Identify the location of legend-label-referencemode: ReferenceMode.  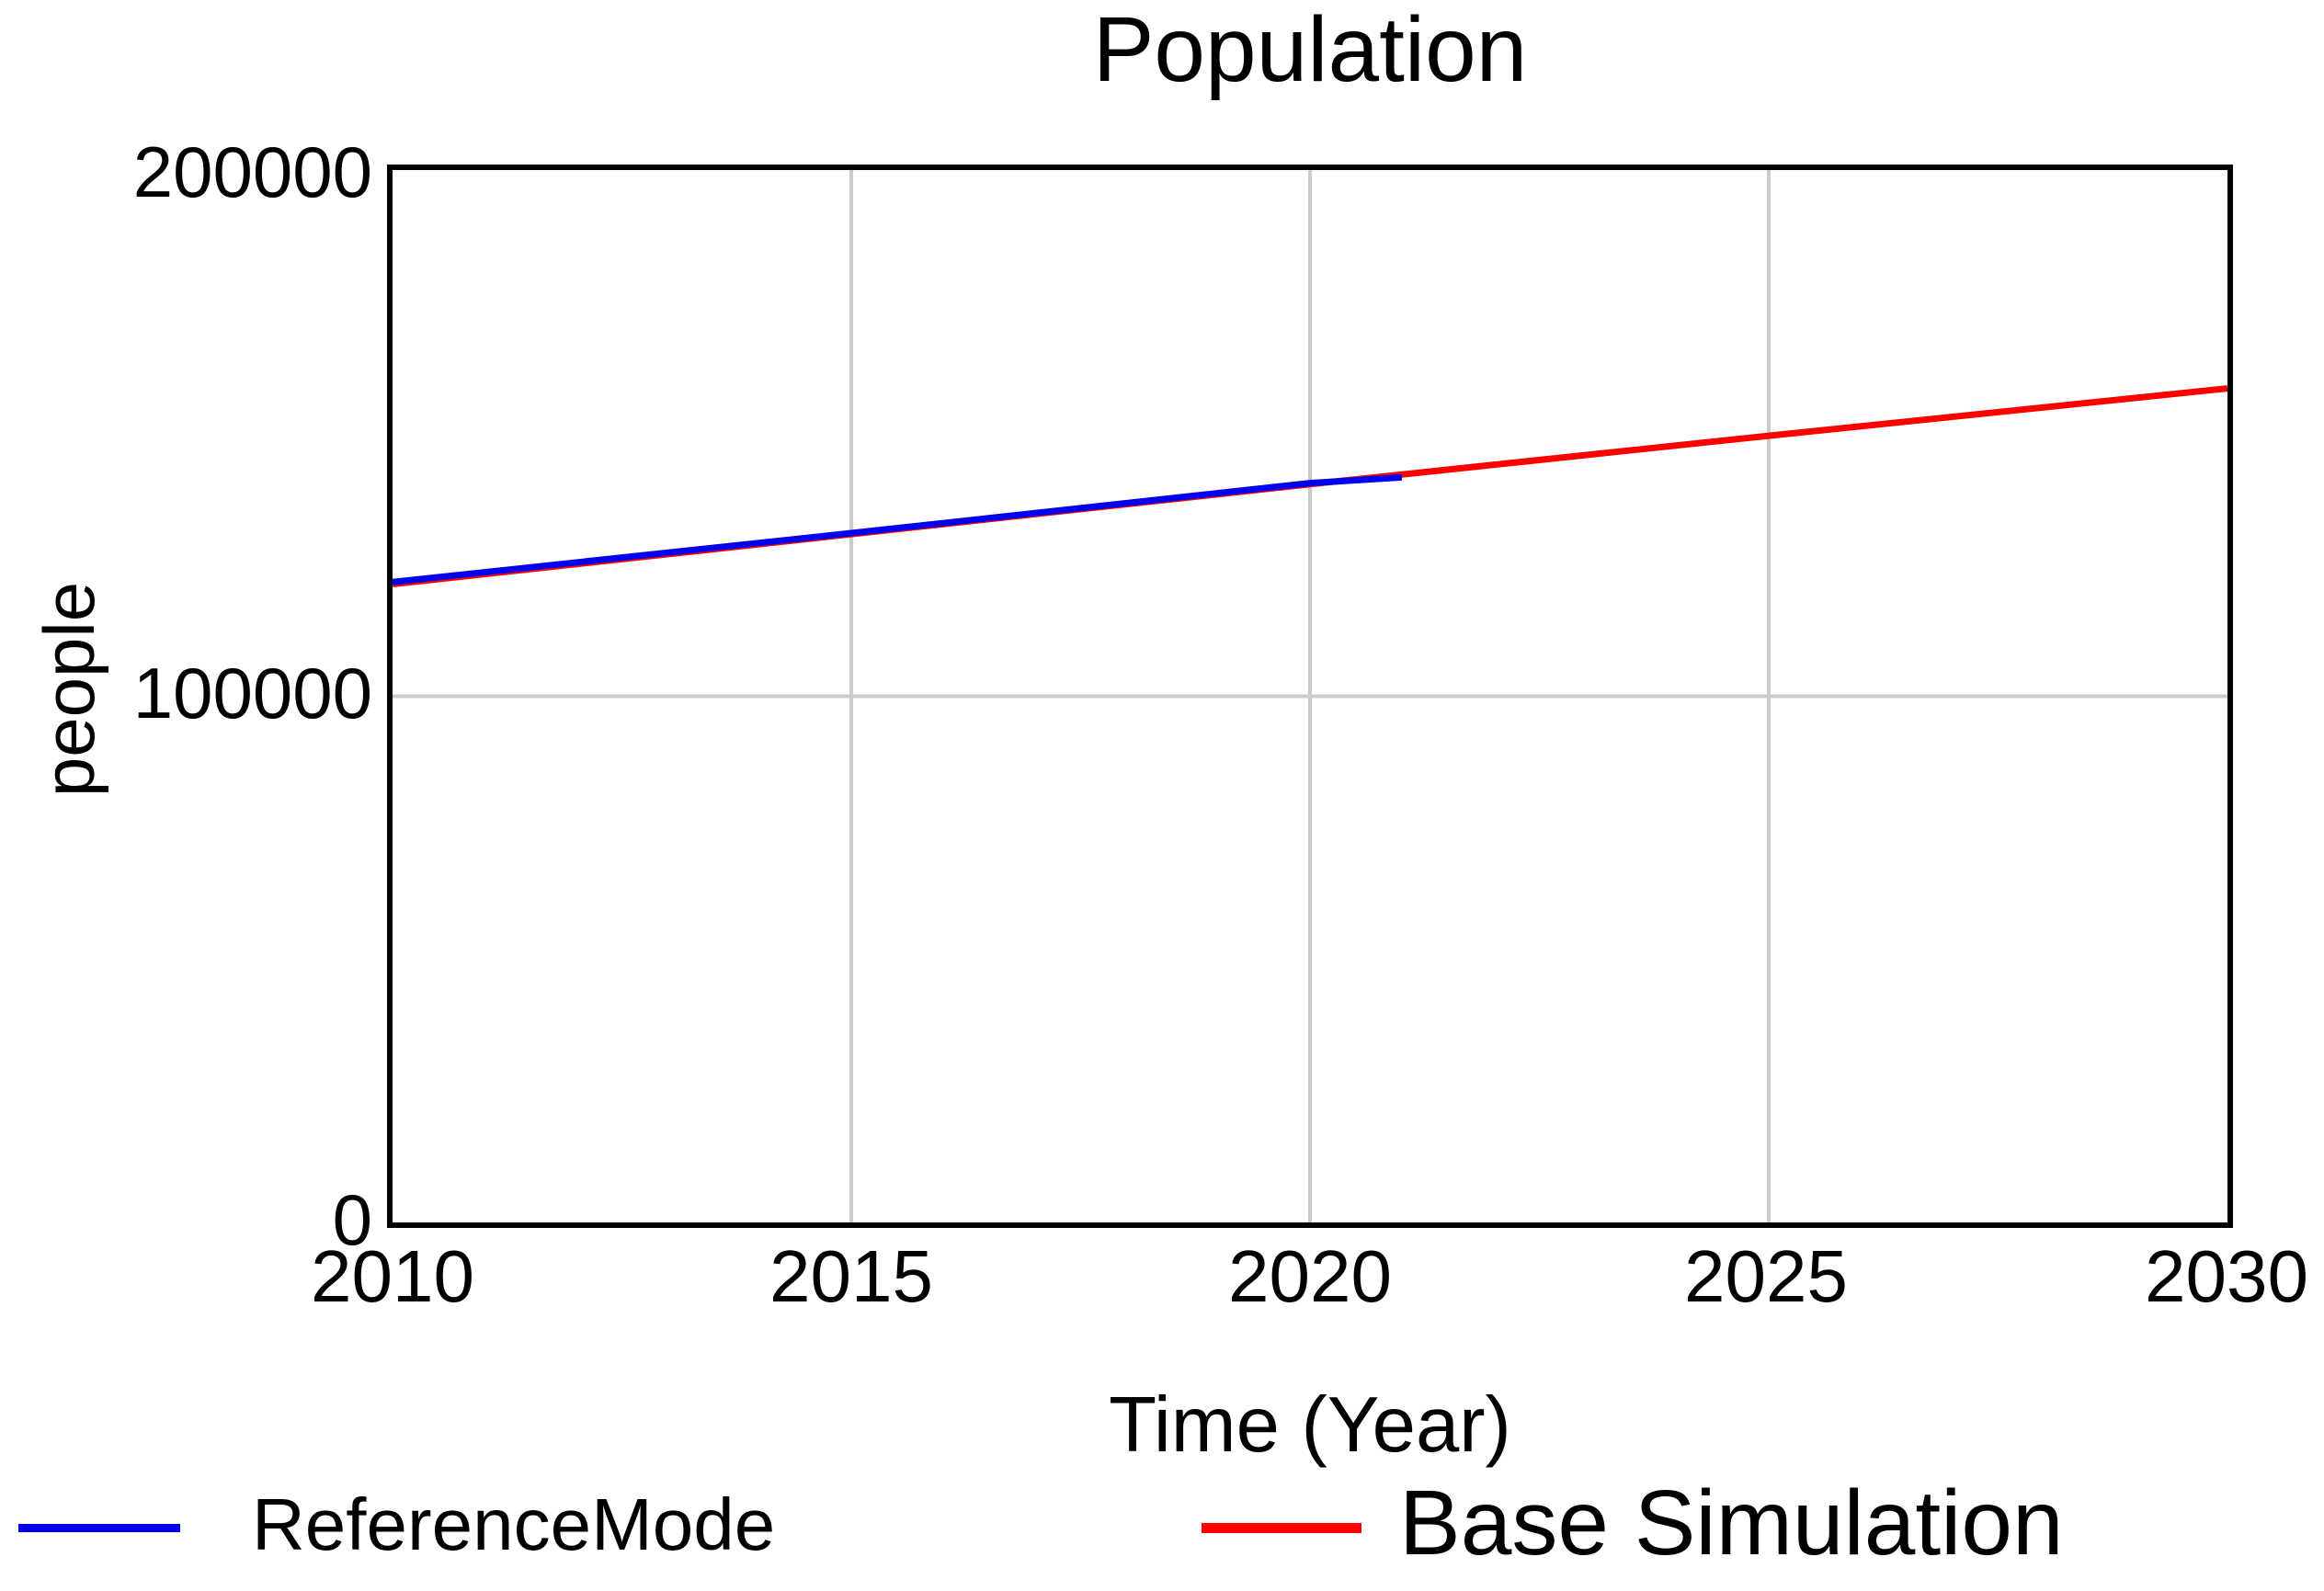
(514, 1524).